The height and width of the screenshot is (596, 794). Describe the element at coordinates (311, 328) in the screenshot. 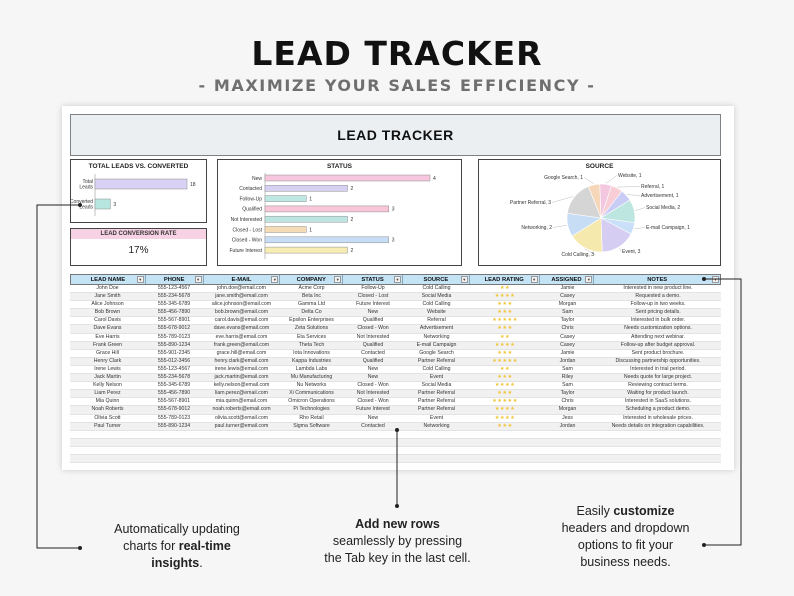

I see `table-cell: Zeta Solutions` at that location.